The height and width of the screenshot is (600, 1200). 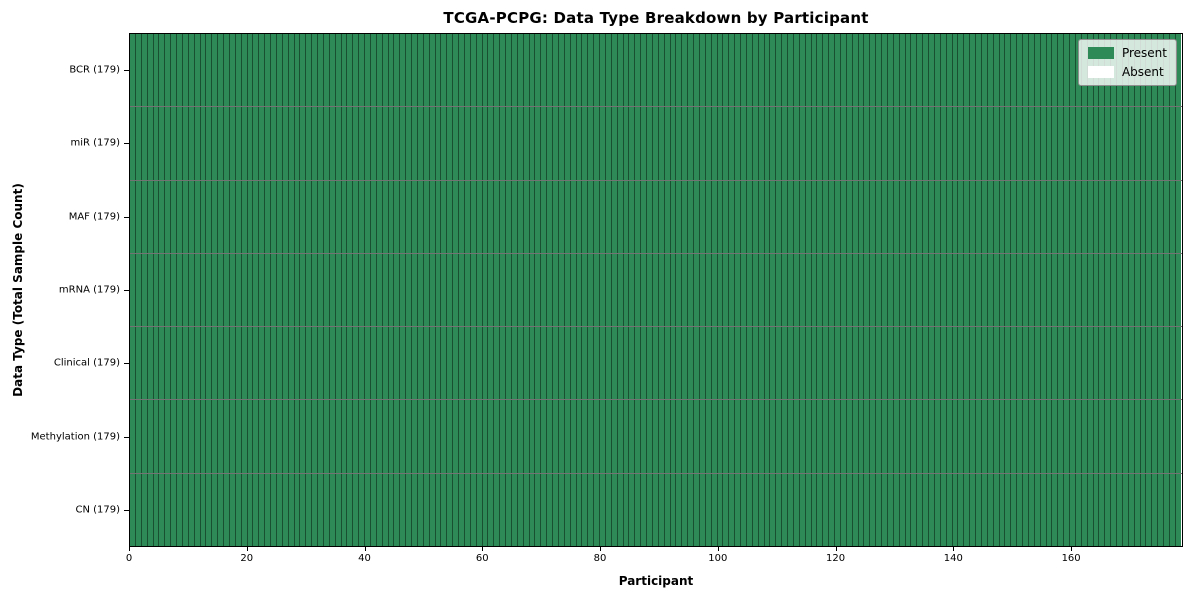 I want to click on y-tick-mark, so click(x=126, y=70).